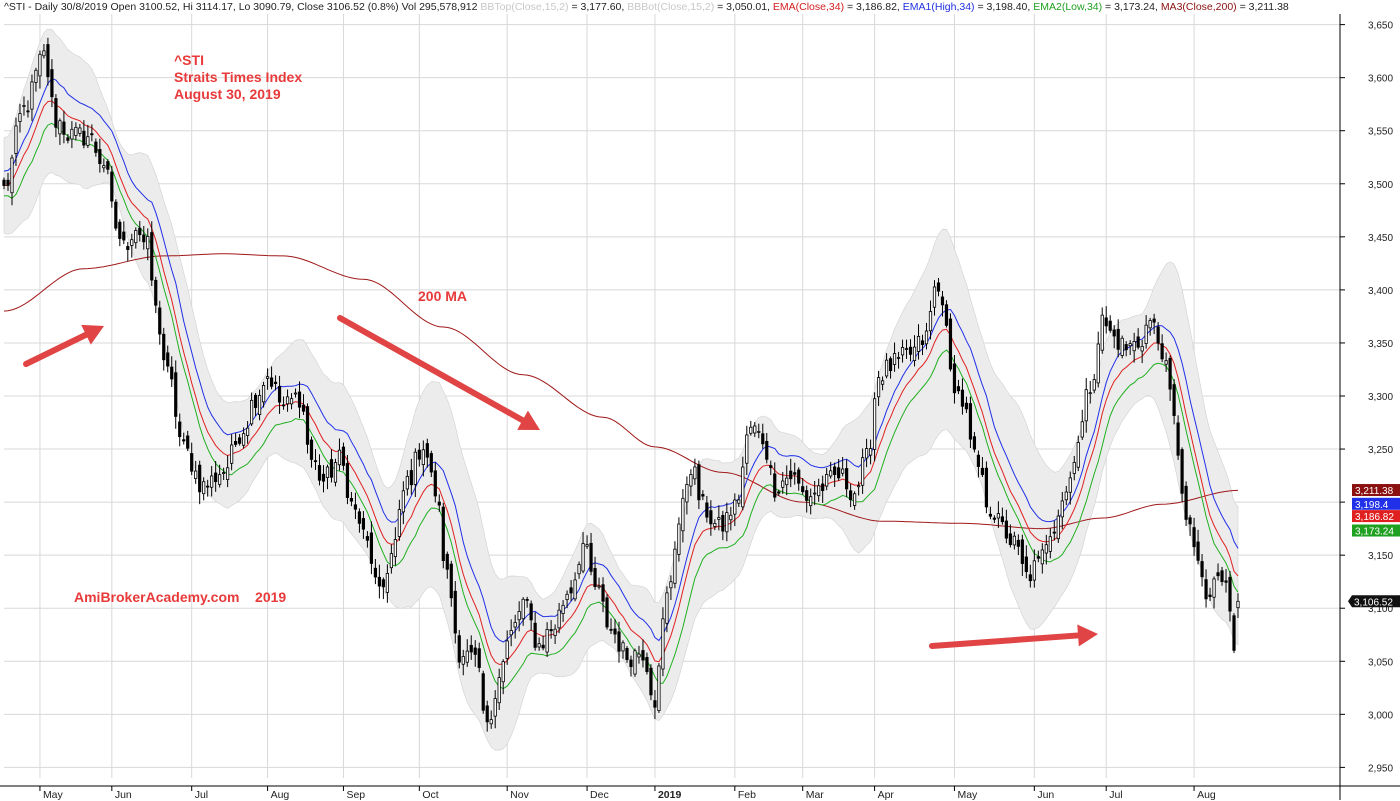 This screenshot has width=1400, height=801. Describe the element at coordinates (1380, 715) in the screenshot. I see `y-tick-label-13: 3,000` at that location.